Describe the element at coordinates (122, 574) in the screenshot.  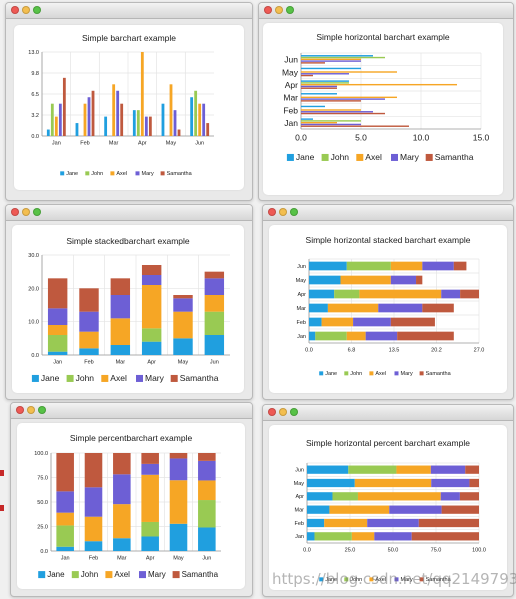
I see `legend-label: Axel` at that location.